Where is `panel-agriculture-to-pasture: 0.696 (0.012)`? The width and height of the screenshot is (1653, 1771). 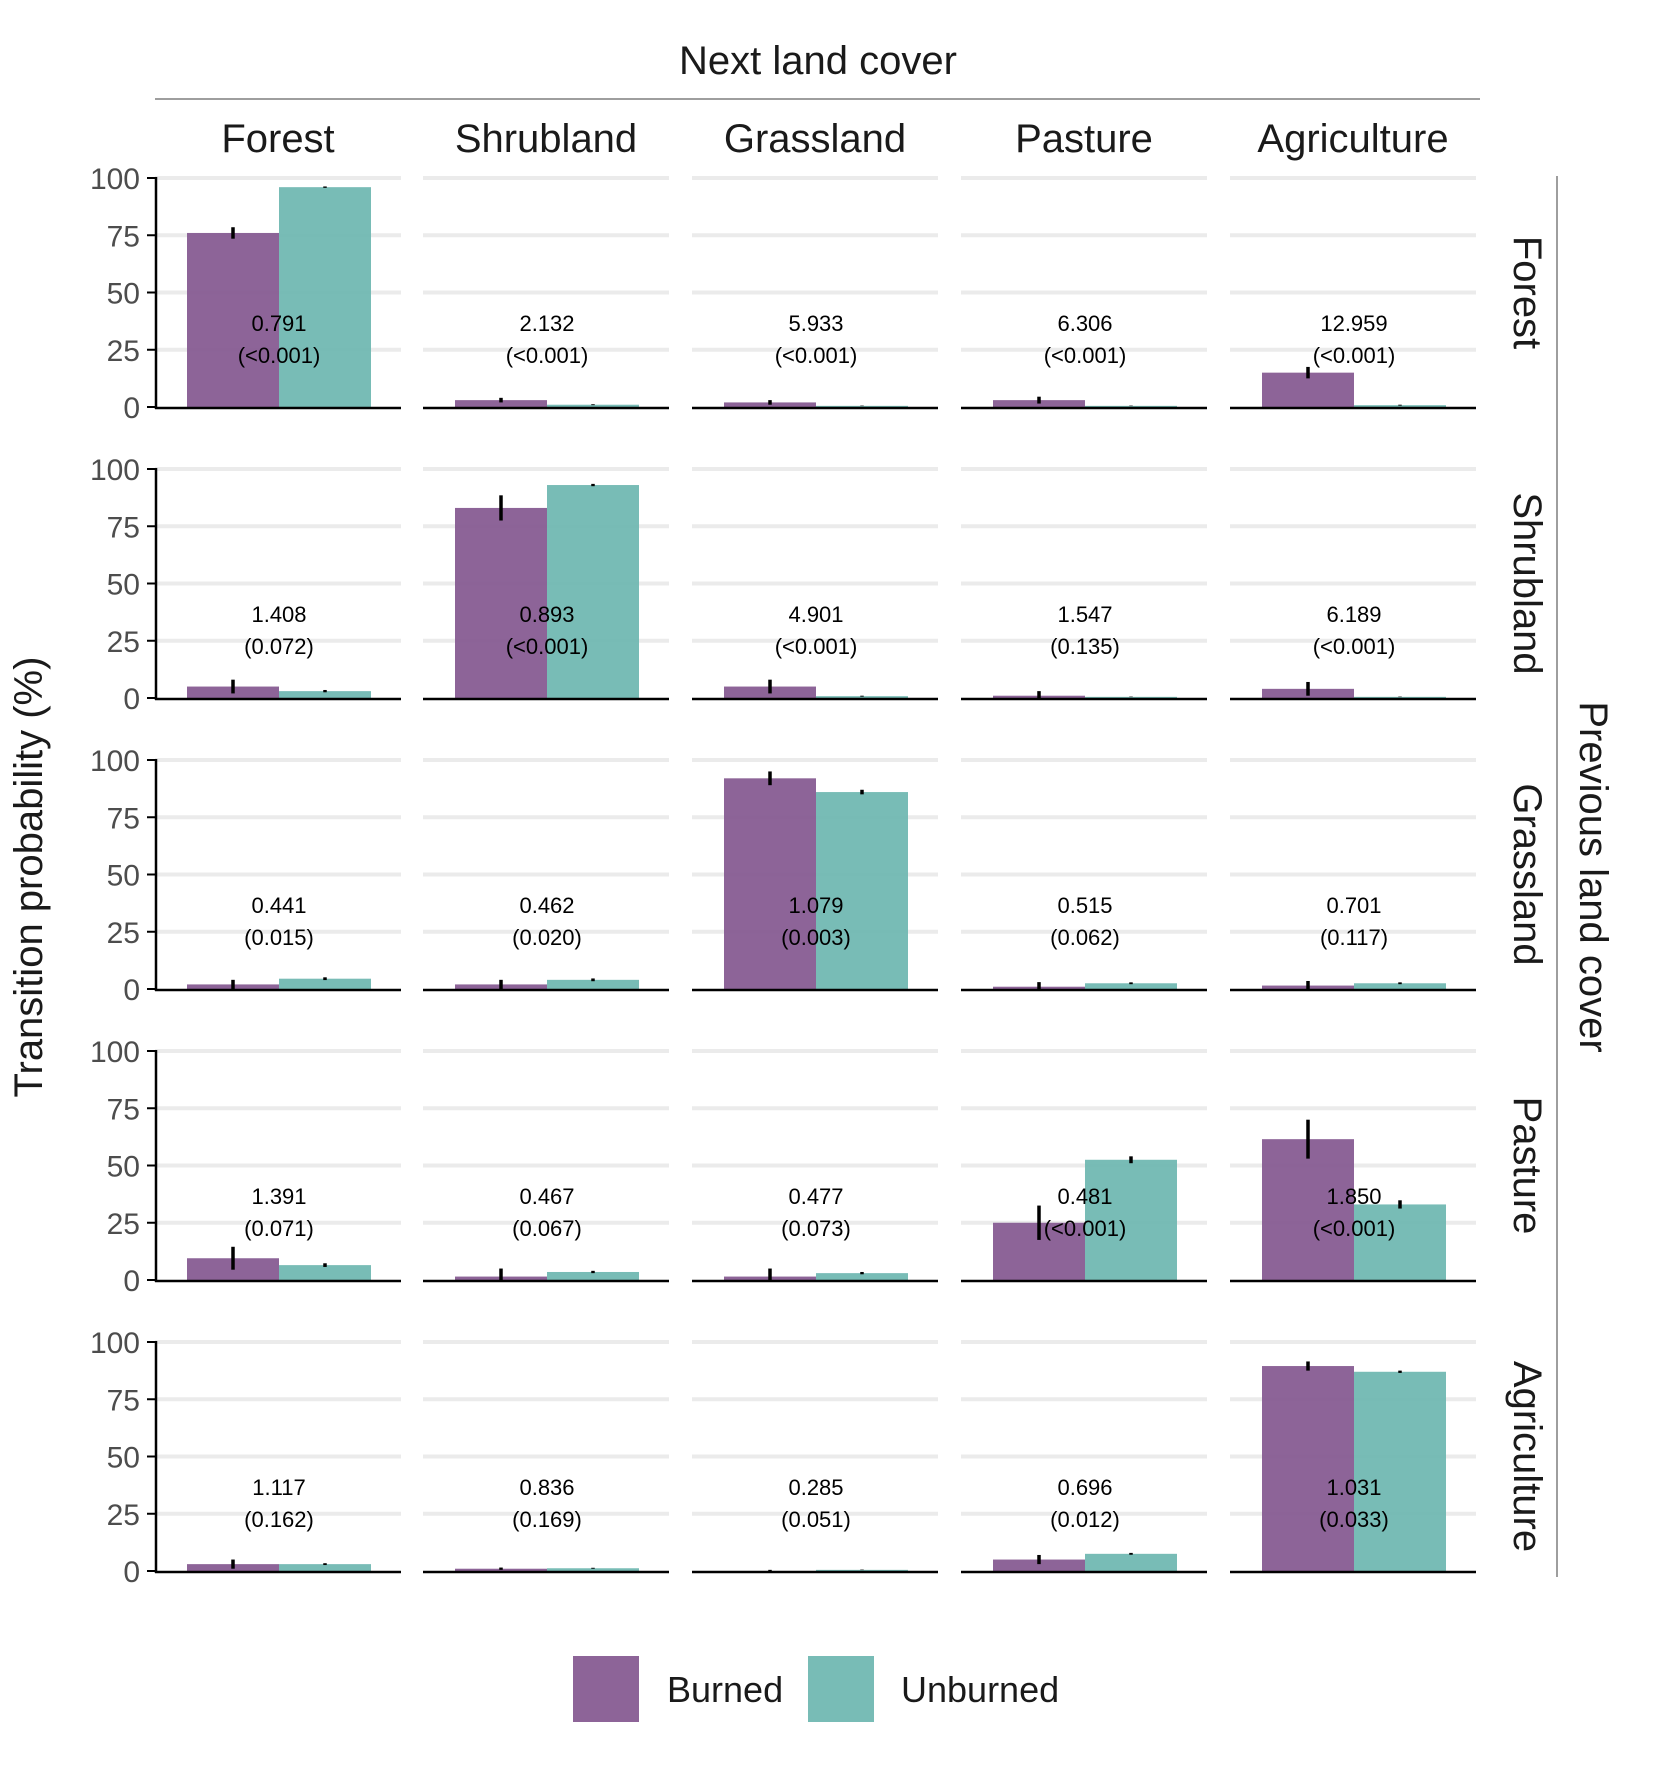
panel-agriculture-to-pasture: 0.696 (0.012) is located at coordinates (1084, 1457).